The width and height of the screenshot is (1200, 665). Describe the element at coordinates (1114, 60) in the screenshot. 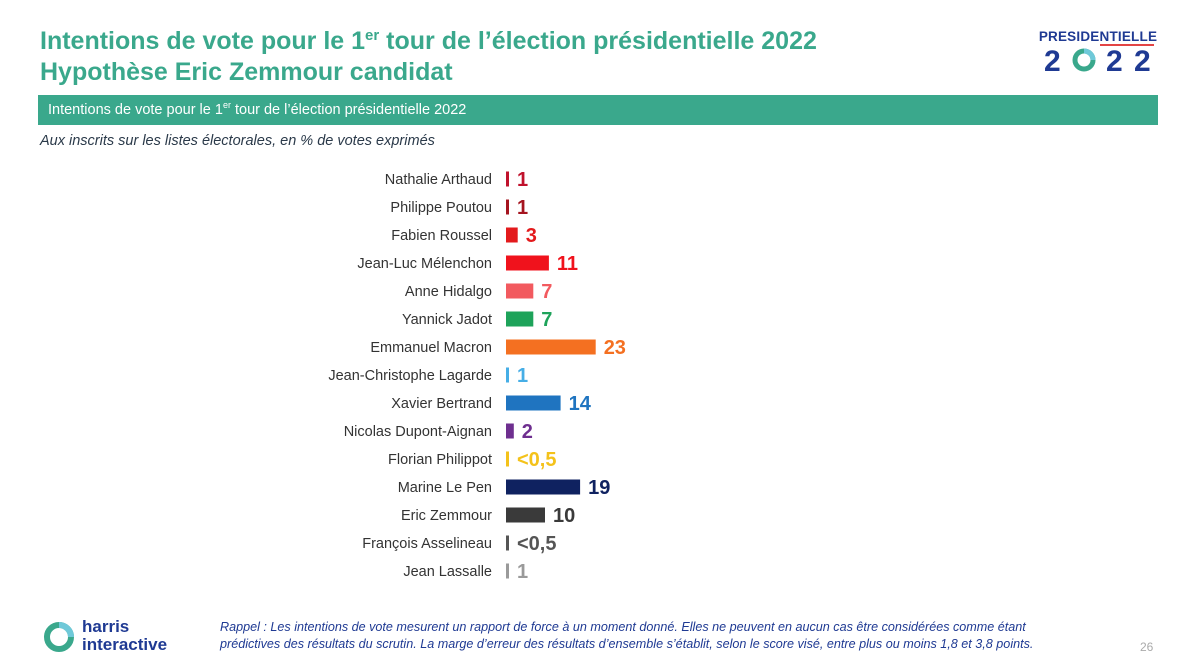

I see `logo-digit-3: 2` at that location.